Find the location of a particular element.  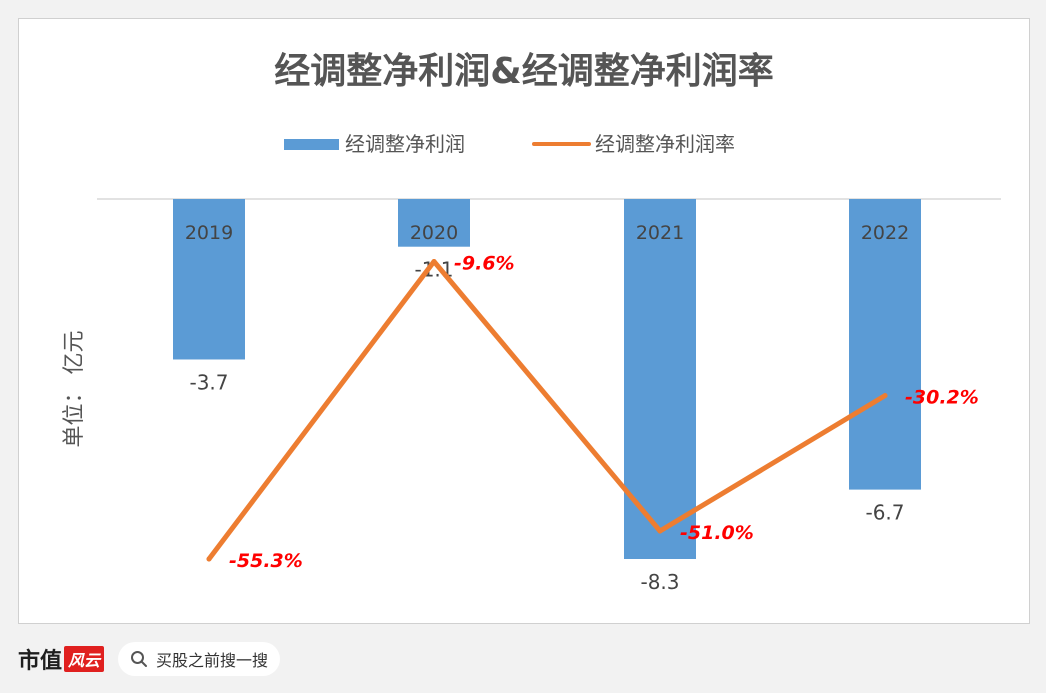

y-axis-label: 单位： 亿元 is located at coordinates (74, 389).